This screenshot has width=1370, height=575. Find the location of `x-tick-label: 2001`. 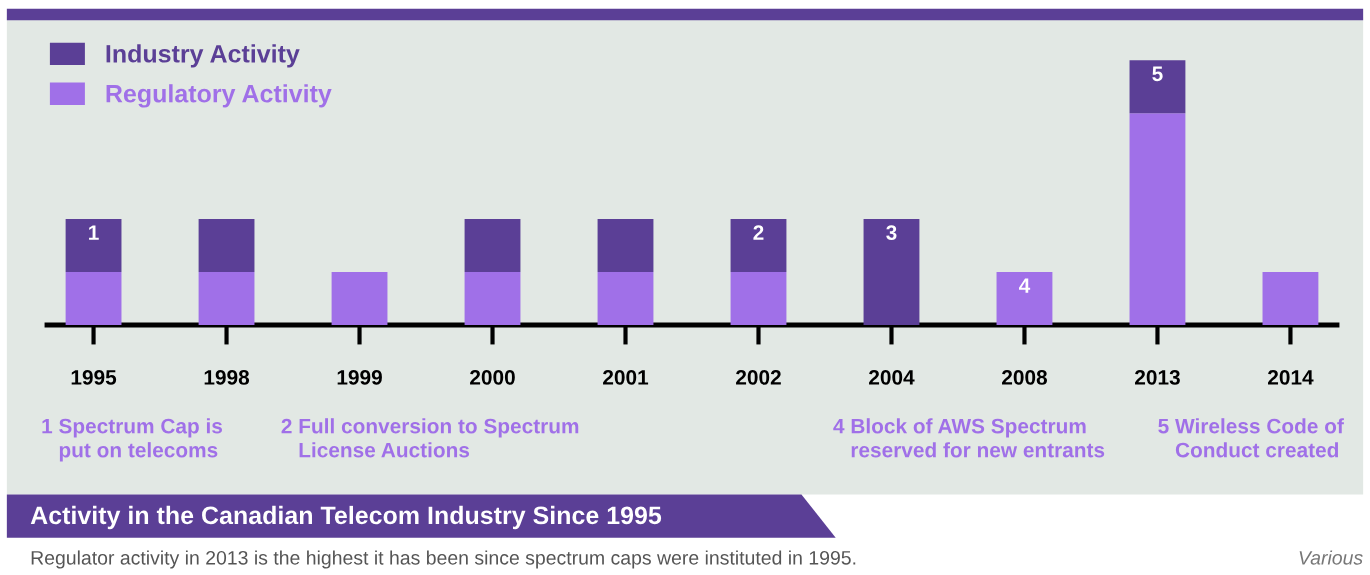

x-tick-label: 2001 is located at coordinates (626, 377).